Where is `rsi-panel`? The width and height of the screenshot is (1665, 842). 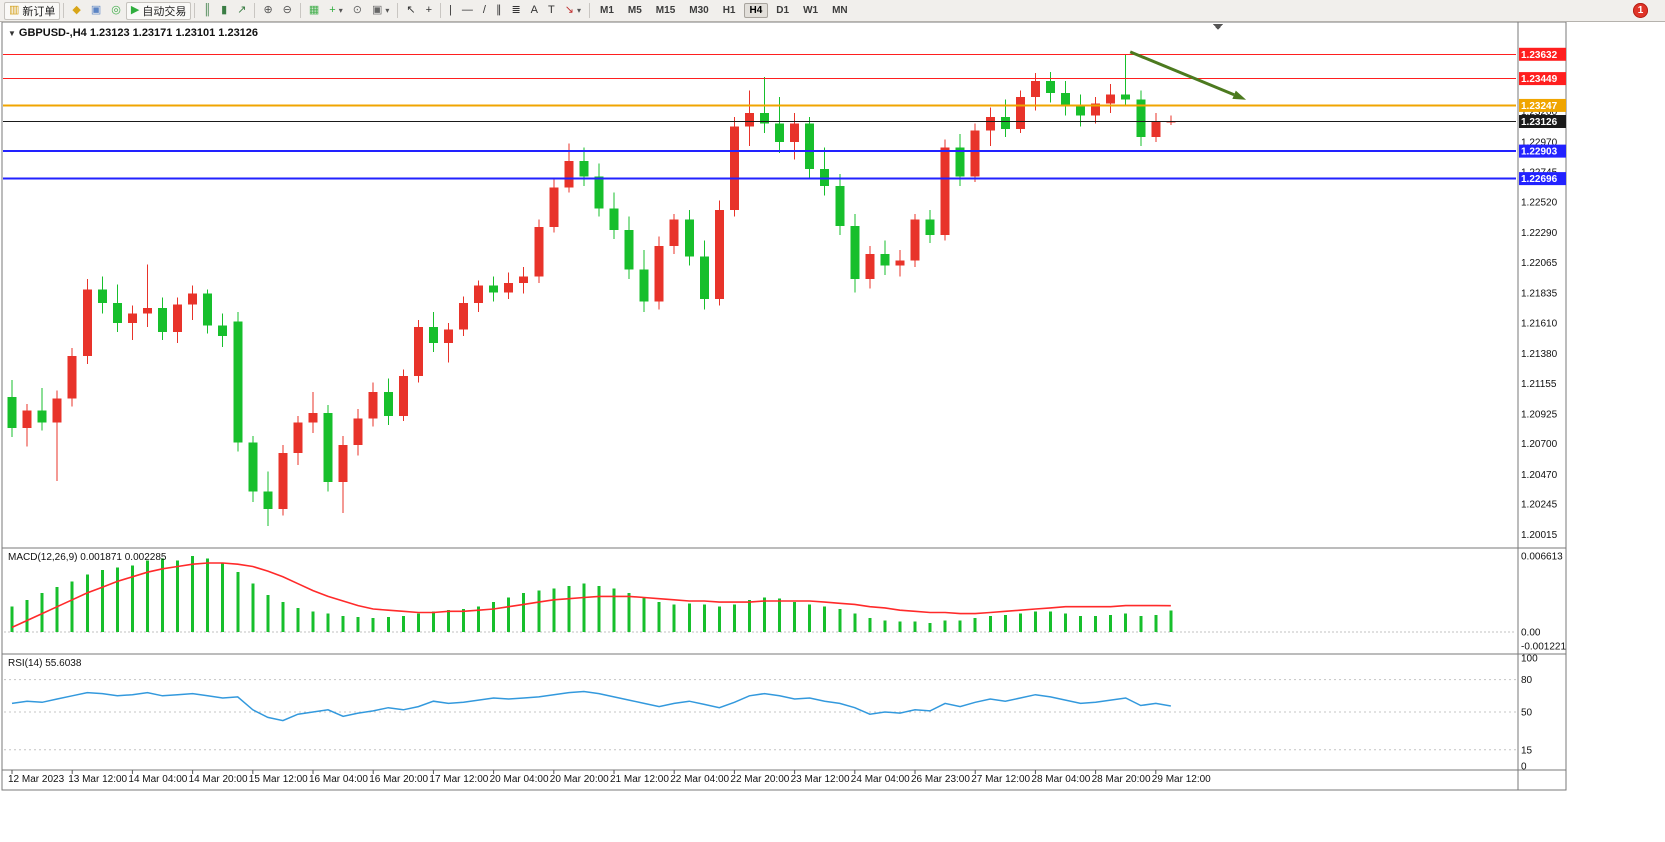 rsi-panel is located at coordinates (760, 715).